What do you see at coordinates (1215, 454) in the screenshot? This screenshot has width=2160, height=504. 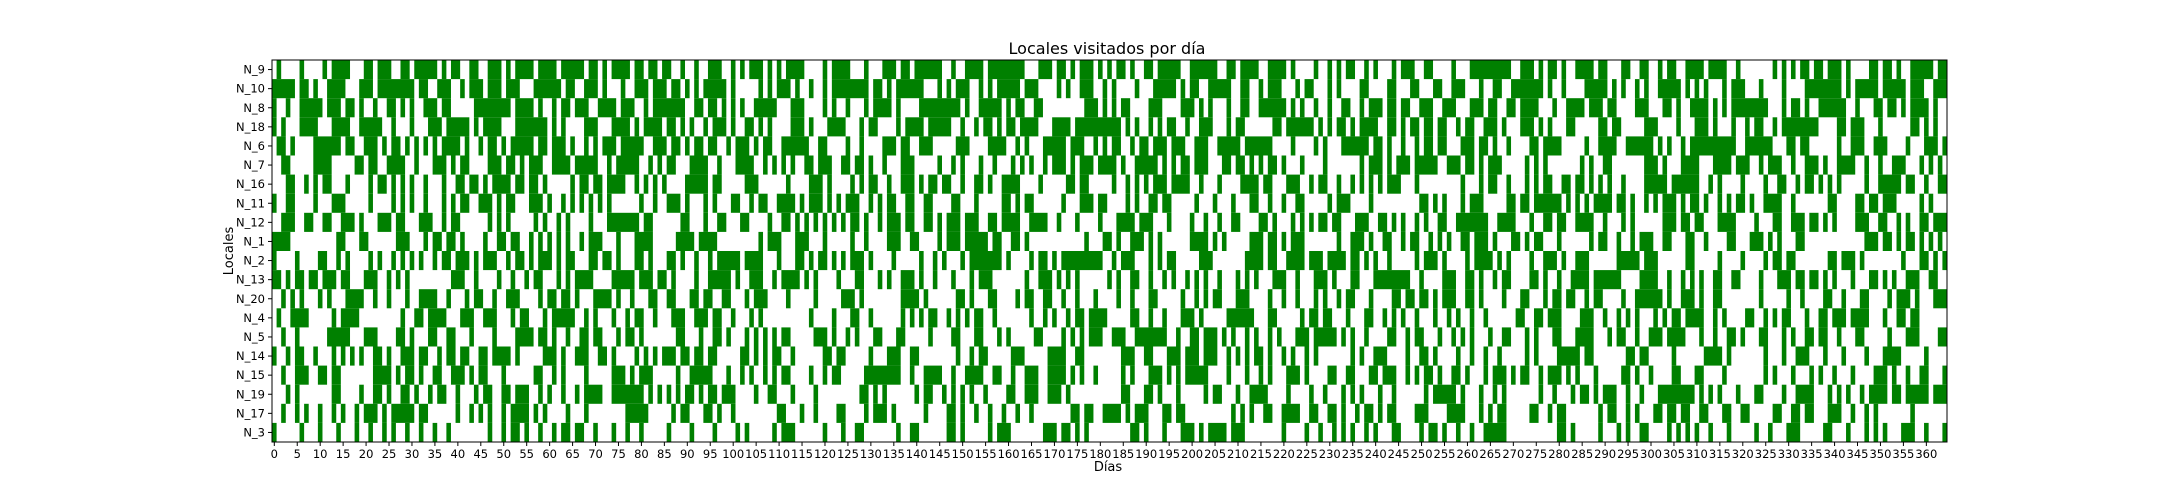 I see `x-tick-label: 205` at bounding box center [1215, 454].